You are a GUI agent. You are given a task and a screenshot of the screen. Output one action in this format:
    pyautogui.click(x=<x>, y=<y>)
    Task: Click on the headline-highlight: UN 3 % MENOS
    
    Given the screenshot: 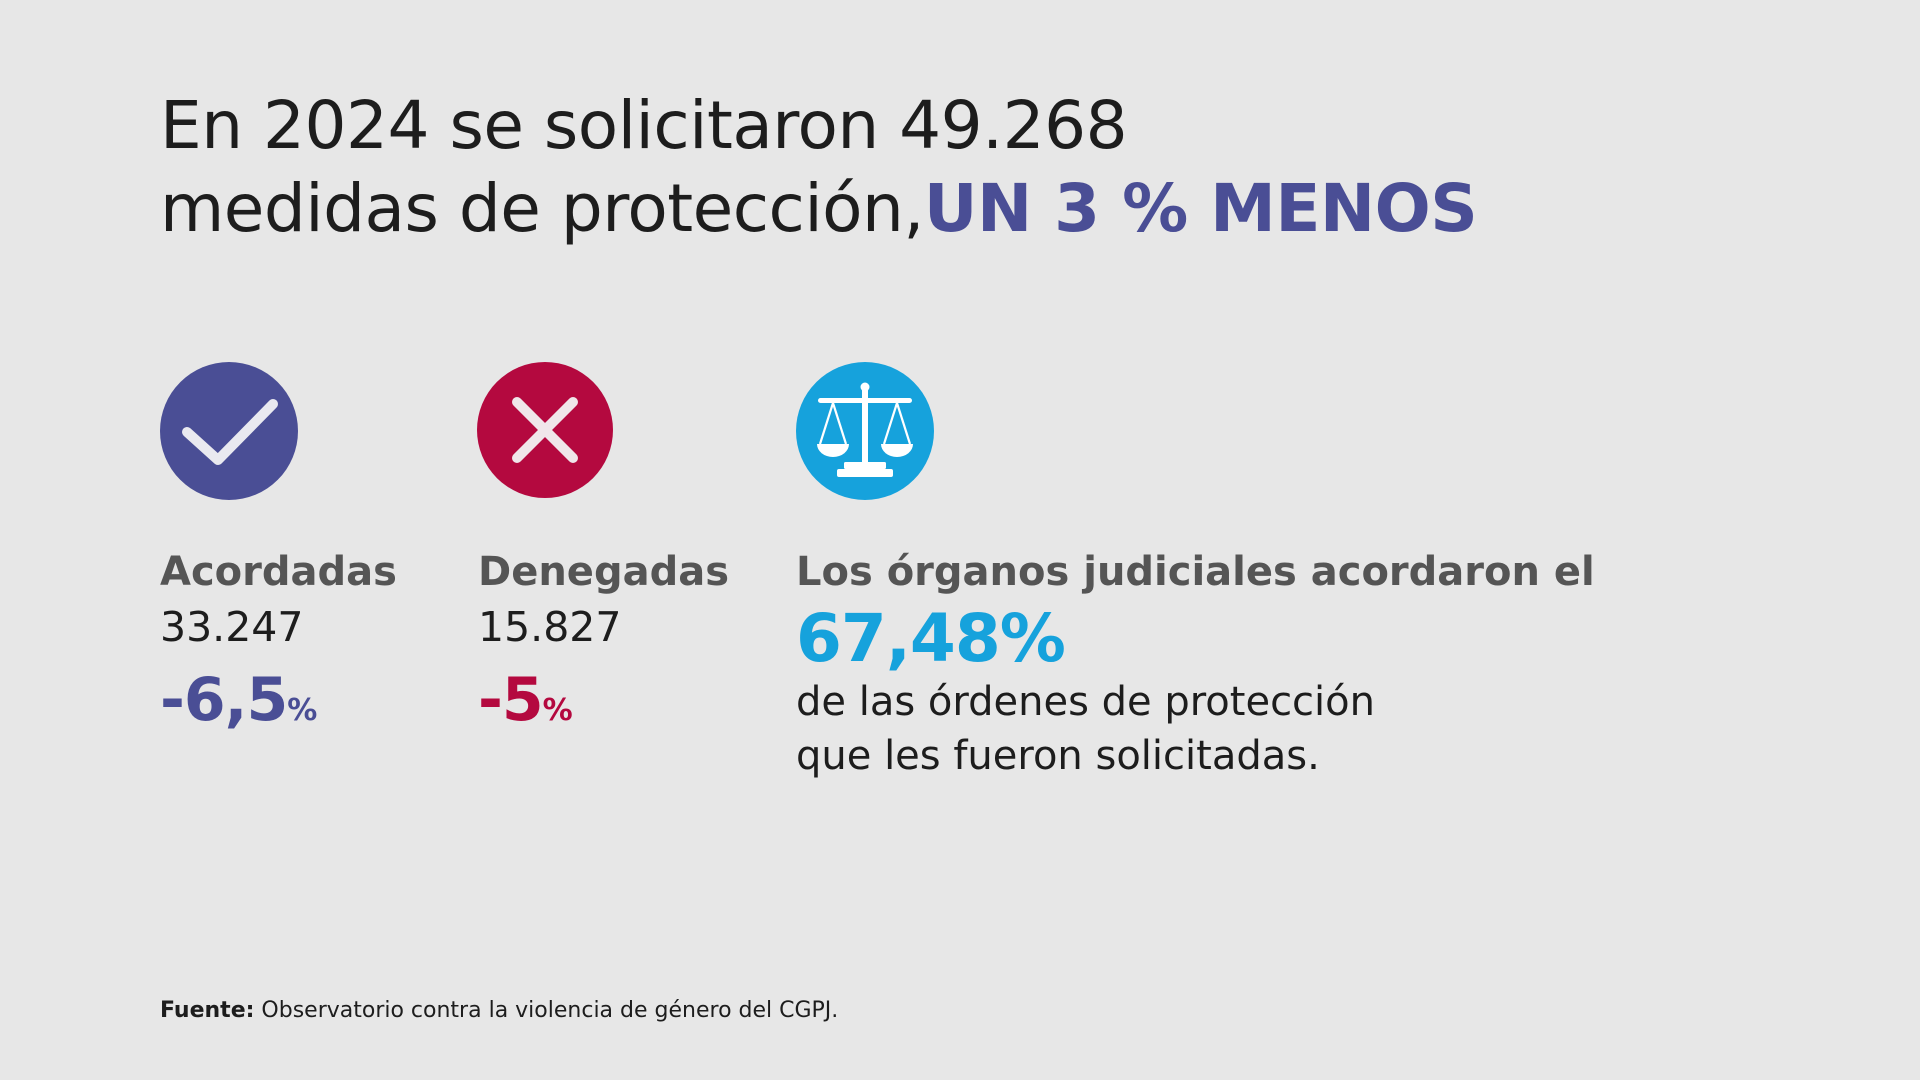 What is the action you would take?
    pyautogui.click(x=1200, y=208)
    